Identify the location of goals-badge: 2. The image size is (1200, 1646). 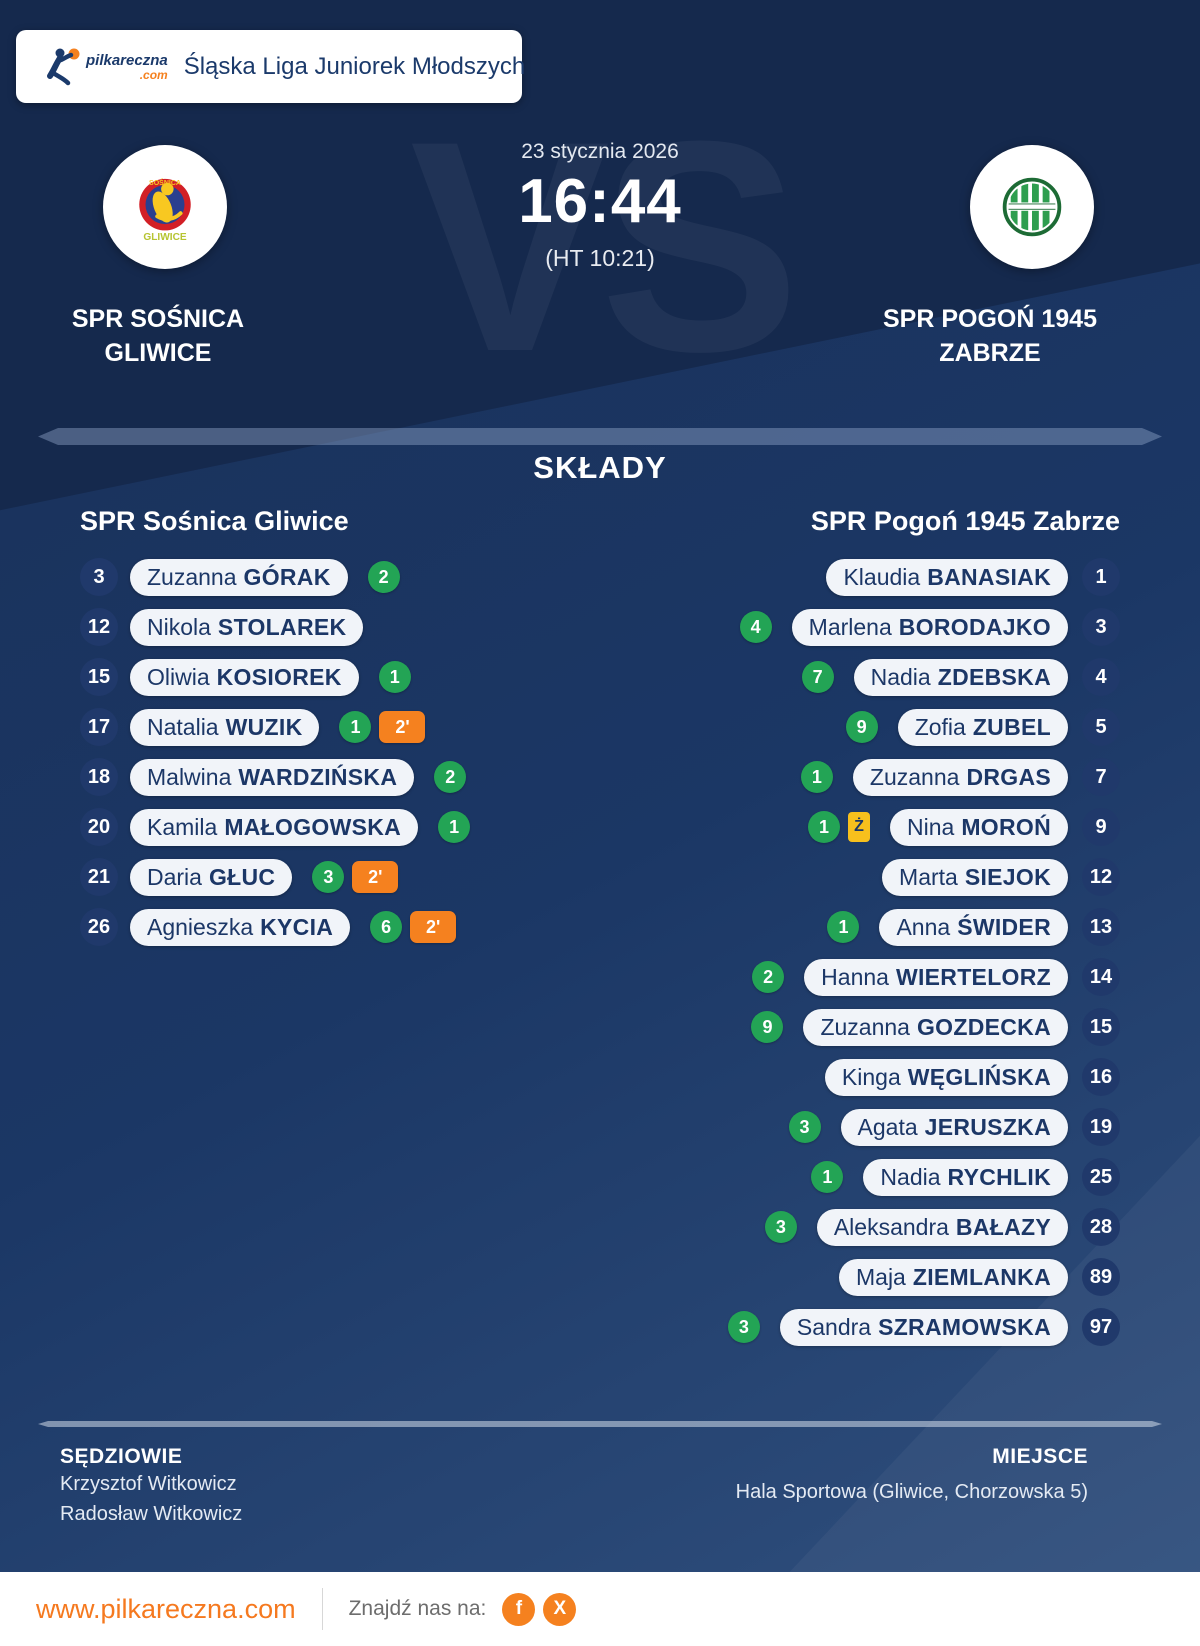
(768, 977).